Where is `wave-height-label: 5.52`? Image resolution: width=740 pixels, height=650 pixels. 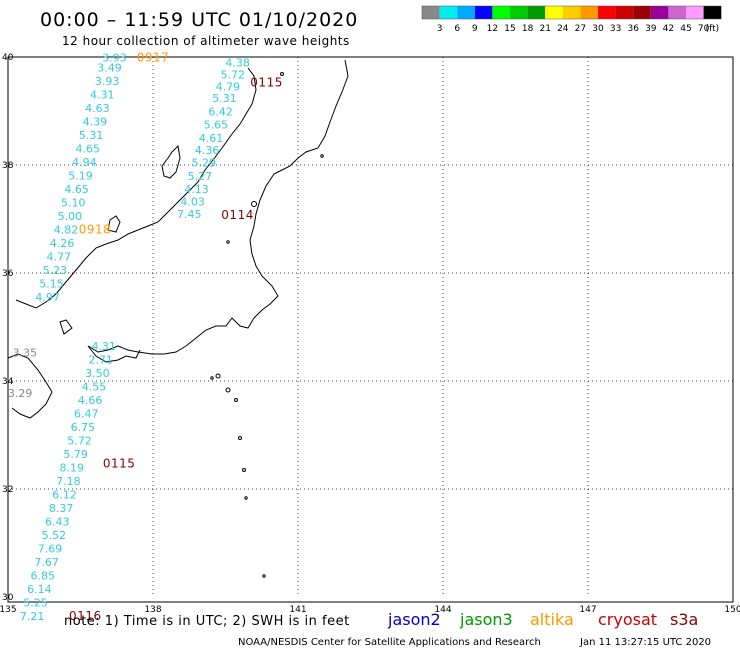
wave-height-label: 5.52 is located at coordinates (54, 535).